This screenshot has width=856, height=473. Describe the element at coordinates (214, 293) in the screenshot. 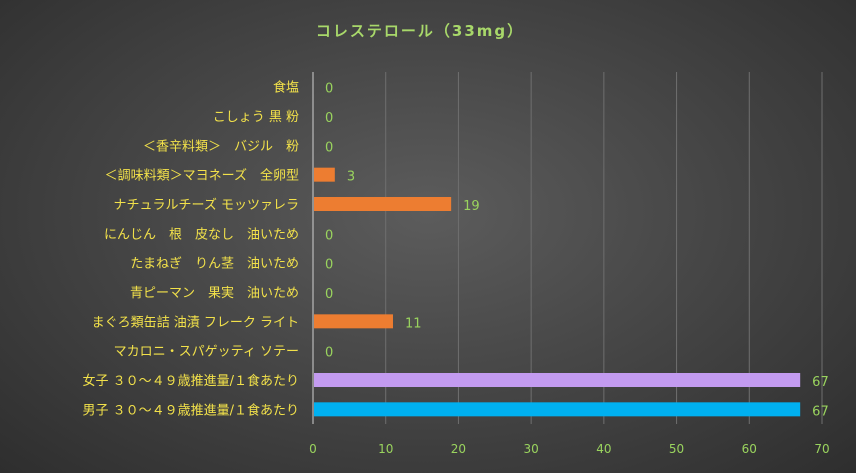

I see `category-label: 青ピーマン 果実 油いため` at that location.